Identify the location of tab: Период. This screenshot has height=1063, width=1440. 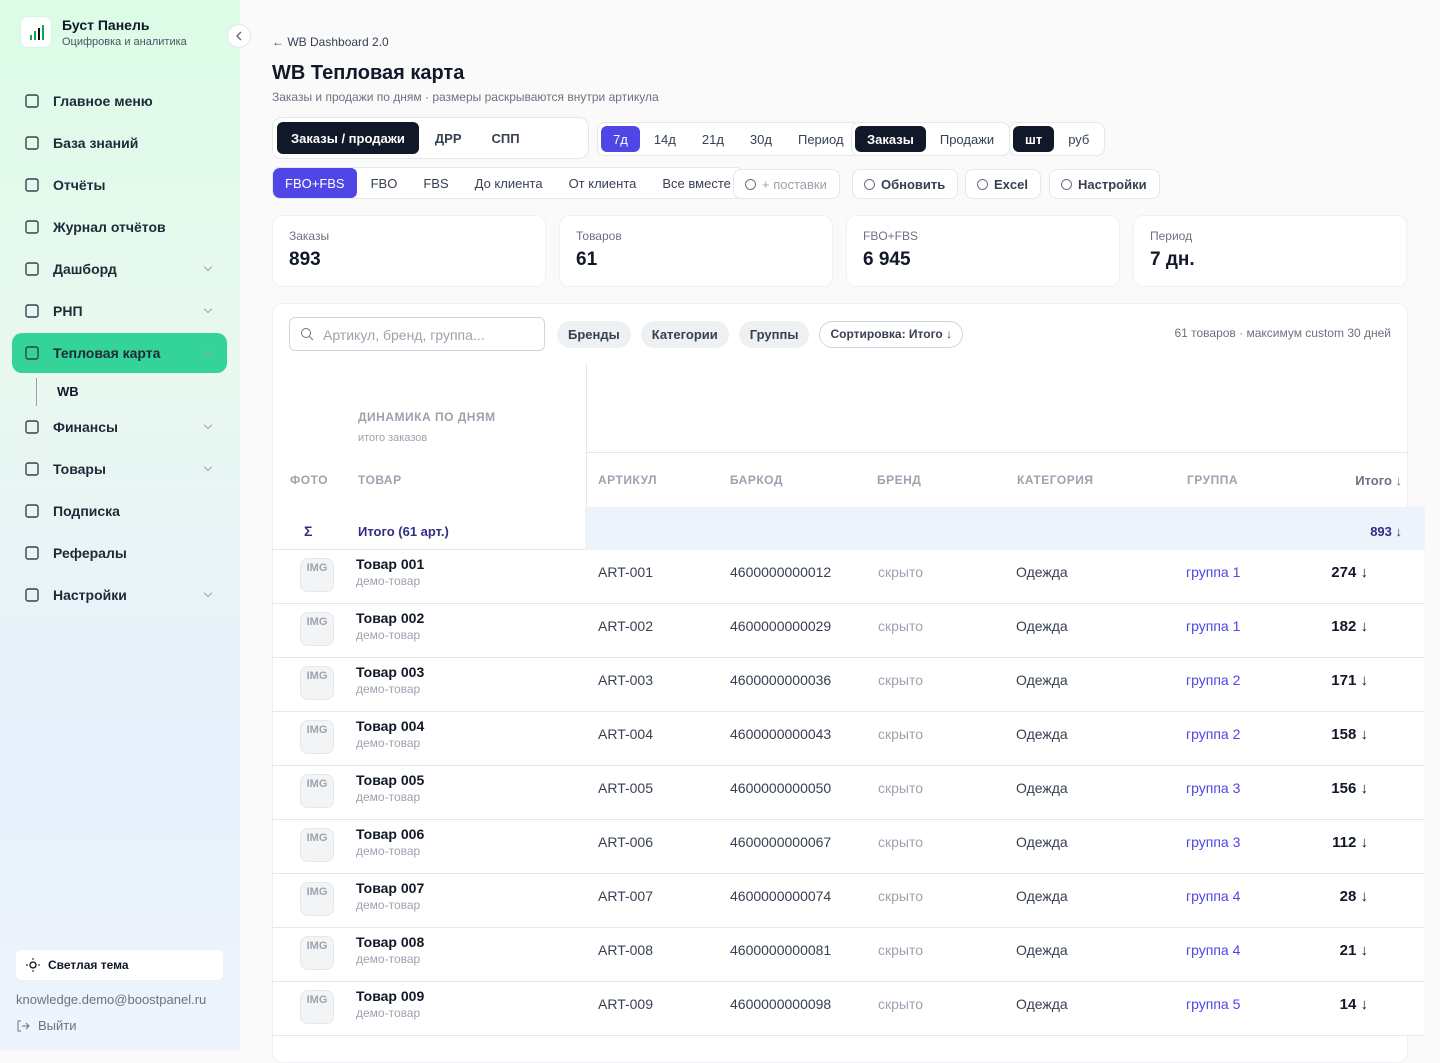
(820, 139).